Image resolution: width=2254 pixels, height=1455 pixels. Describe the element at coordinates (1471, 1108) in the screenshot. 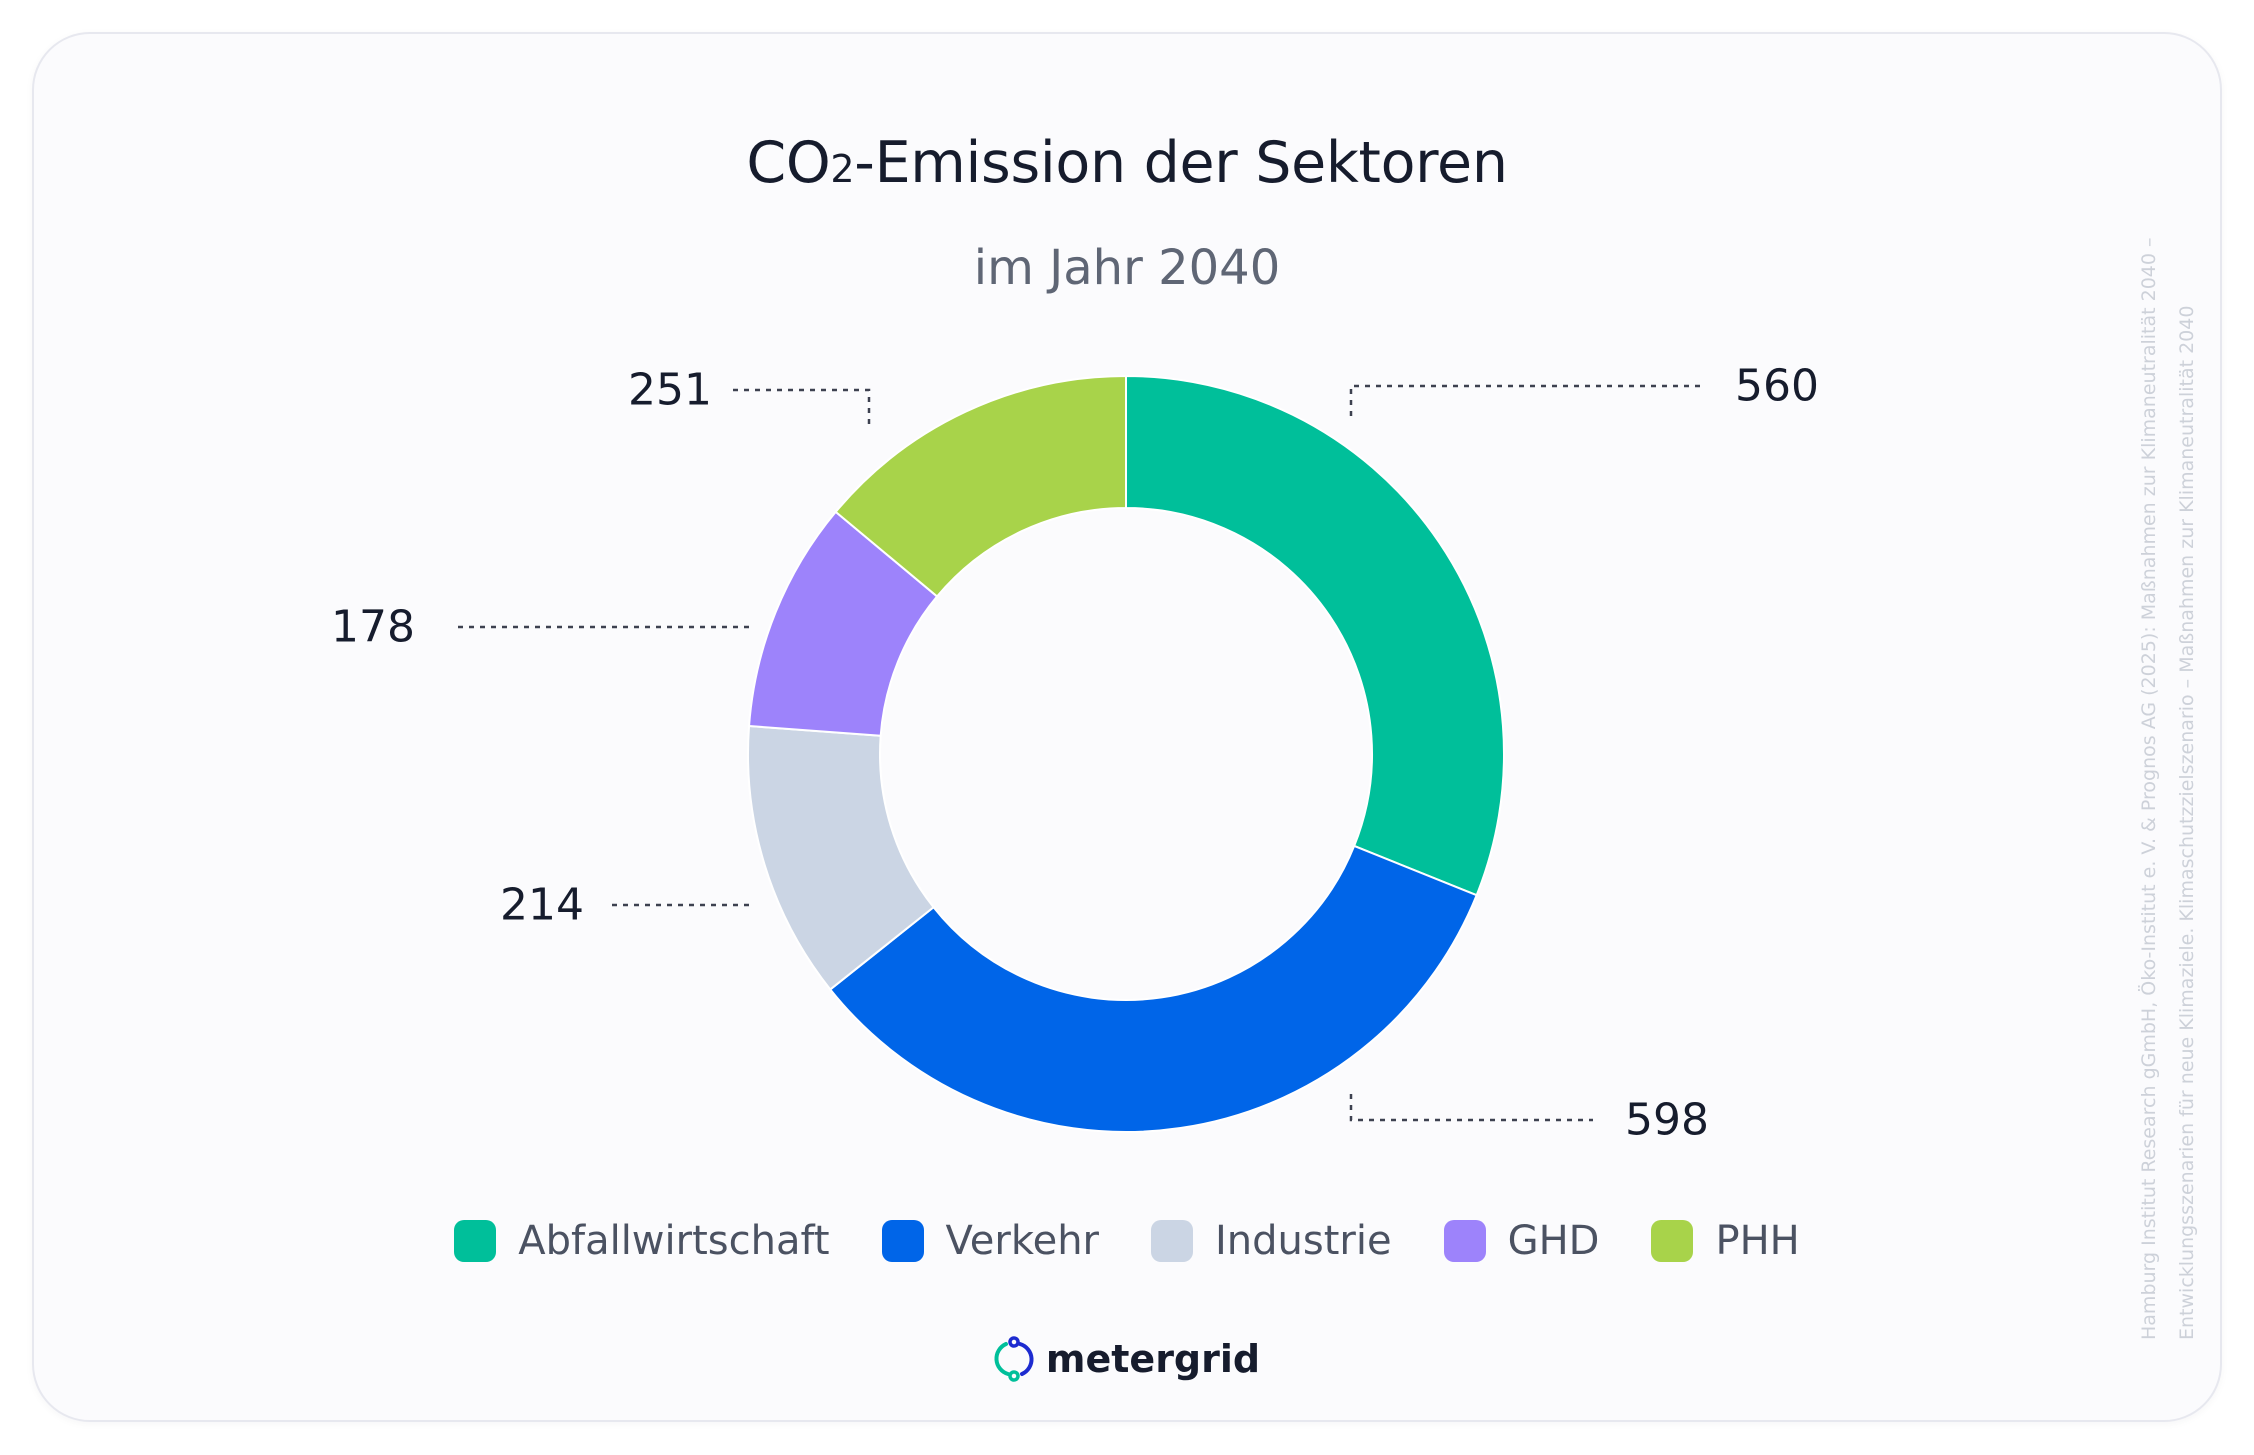

I see `leader-line-verkehr` at that location.